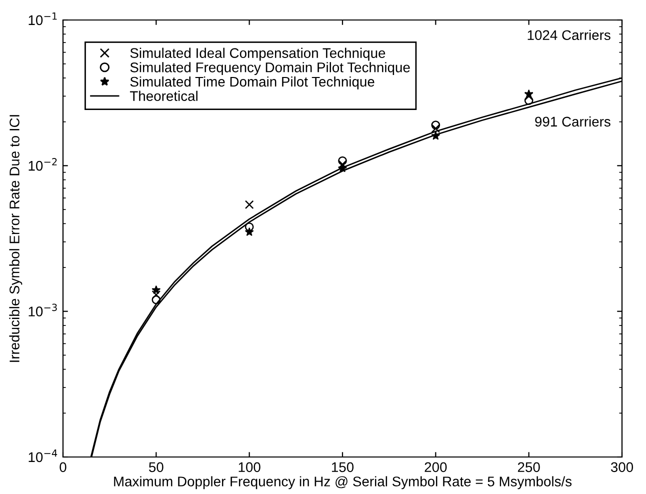 The height and width of the screenshot is (494, 646). Describe the element at coordinates (43, 456) in the screenshot. I see `y-tick-label: 10$^{−4}$` at that location.